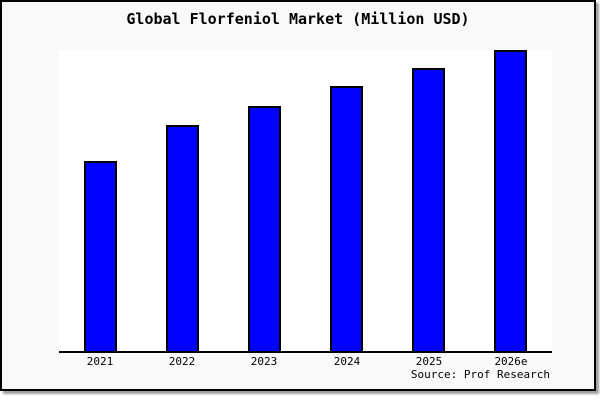 Image resolution: width=600 pixels, height=400 pixels. I want to click on chart-title: Global Florfeniol Market (Million USD), so click(298, 19).